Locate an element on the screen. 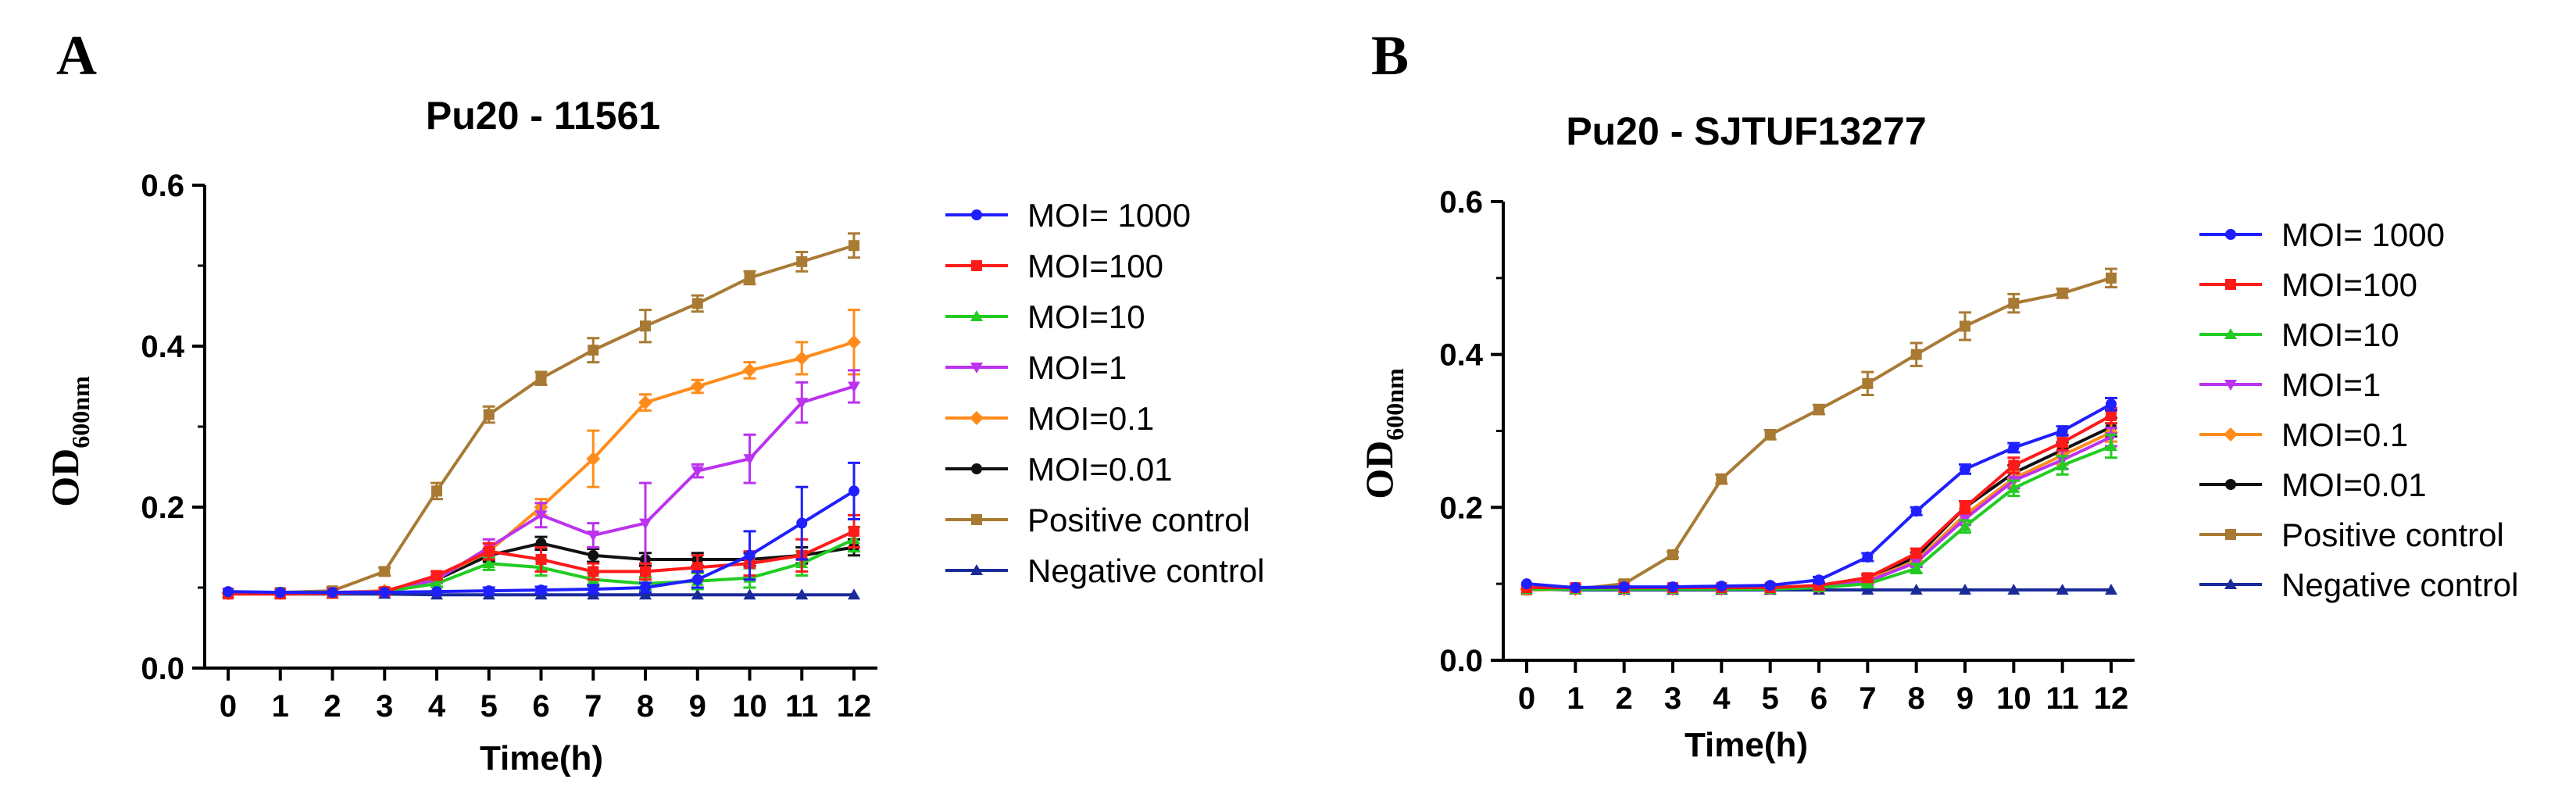  legend-item-b-7: Negative control is located at coordinates (2359, 585).